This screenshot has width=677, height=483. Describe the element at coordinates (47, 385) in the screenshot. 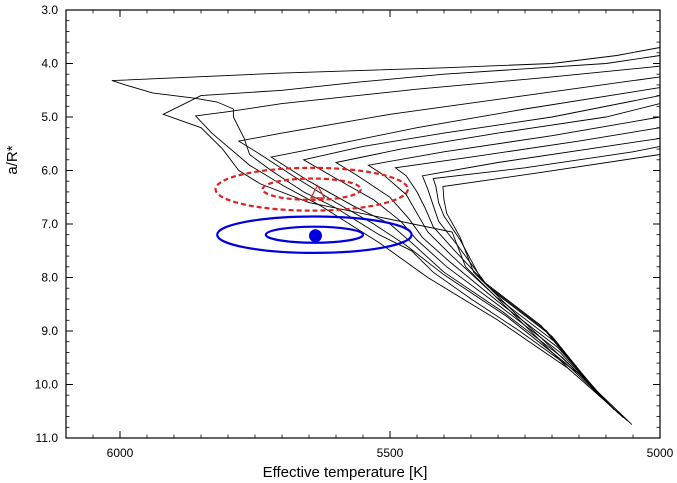

I see `y-tick-label-10: 10.0` at that location.